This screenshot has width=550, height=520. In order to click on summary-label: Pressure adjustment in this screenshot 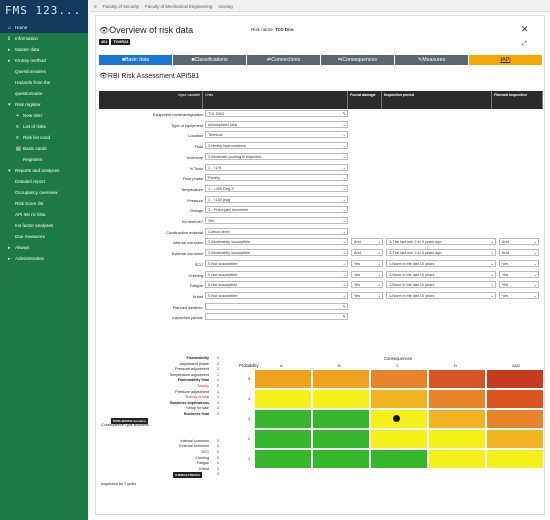, I will do `click(192, 391)`.